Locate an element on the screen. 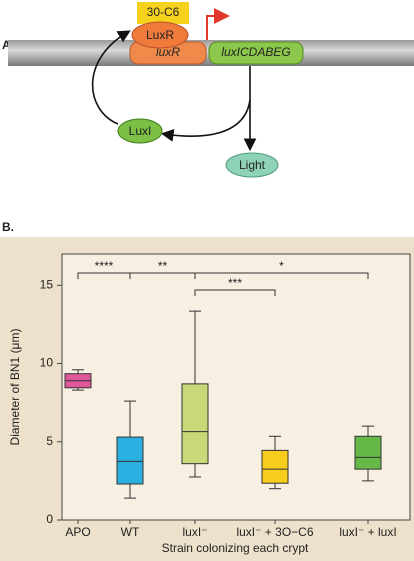 The image size is (414, 561). node-label: 30-C6 is located at coordinates (163, 12).